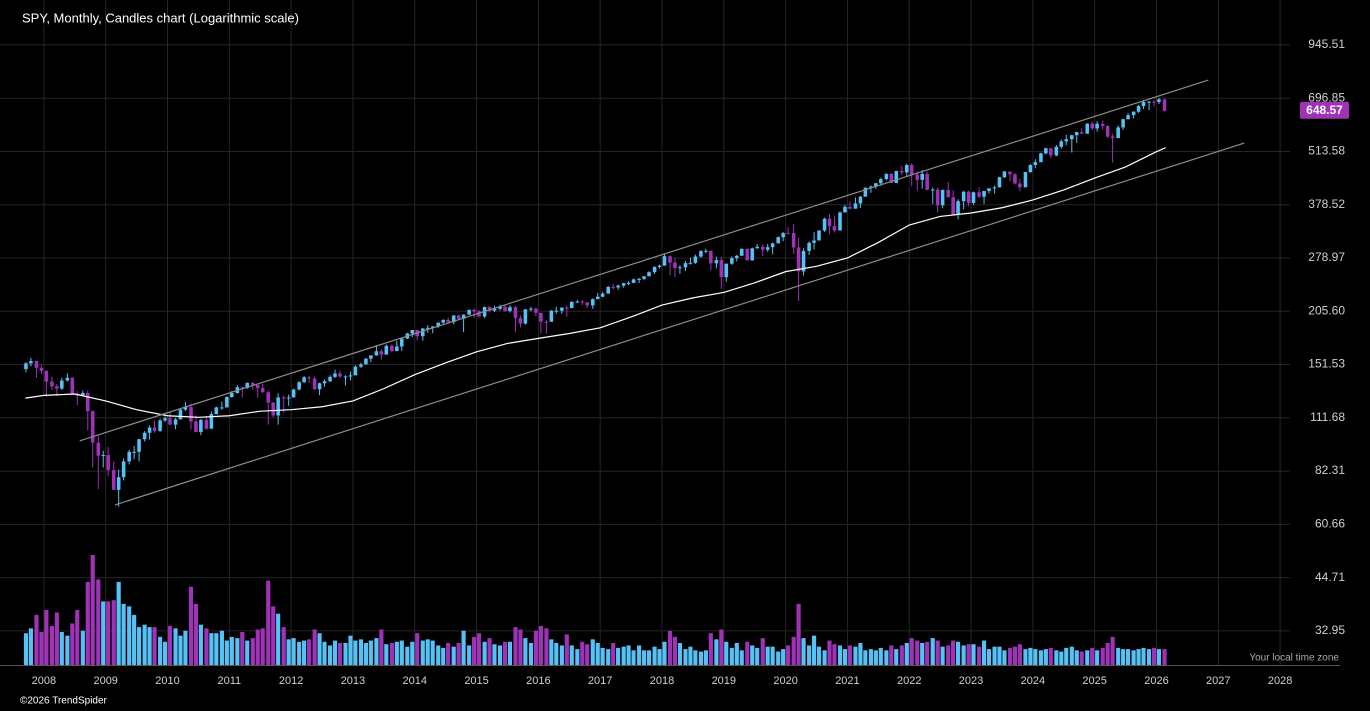 The image size is (1370, 711). I want to click on x-tick-label: 2027, so click(1218, 681).